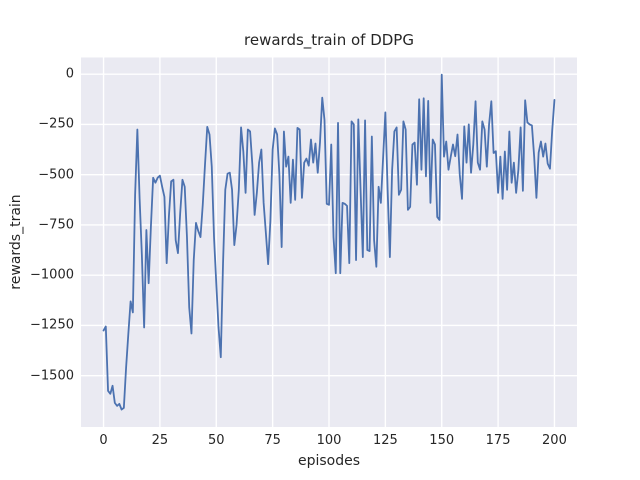 The width and height of the screenshot is (640, 480). What do you see at coordinates (216, 440) in the screenshot?
I see `x-tick-label: 50` at bounding box center [216, 440].